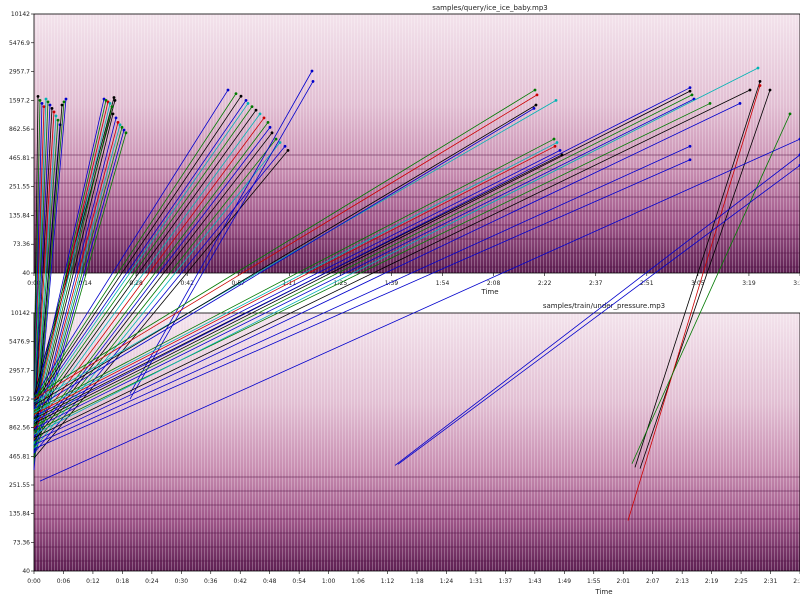 The height and width of the screenshot is (600, 800). What do you see at coordinates (682, 581) in the screenshot?
I see `train-x-tick-label: 2:13` at bounding box center [682, 581].